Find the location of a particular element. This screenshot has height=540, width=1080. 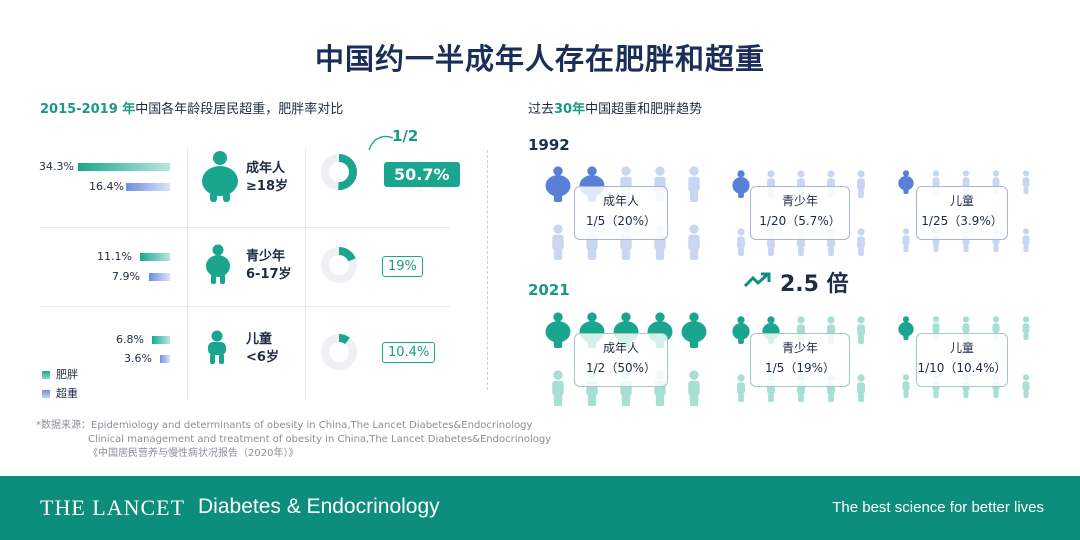

bar-label-obese-child: 6.8% is located at coordinates (130, 339).